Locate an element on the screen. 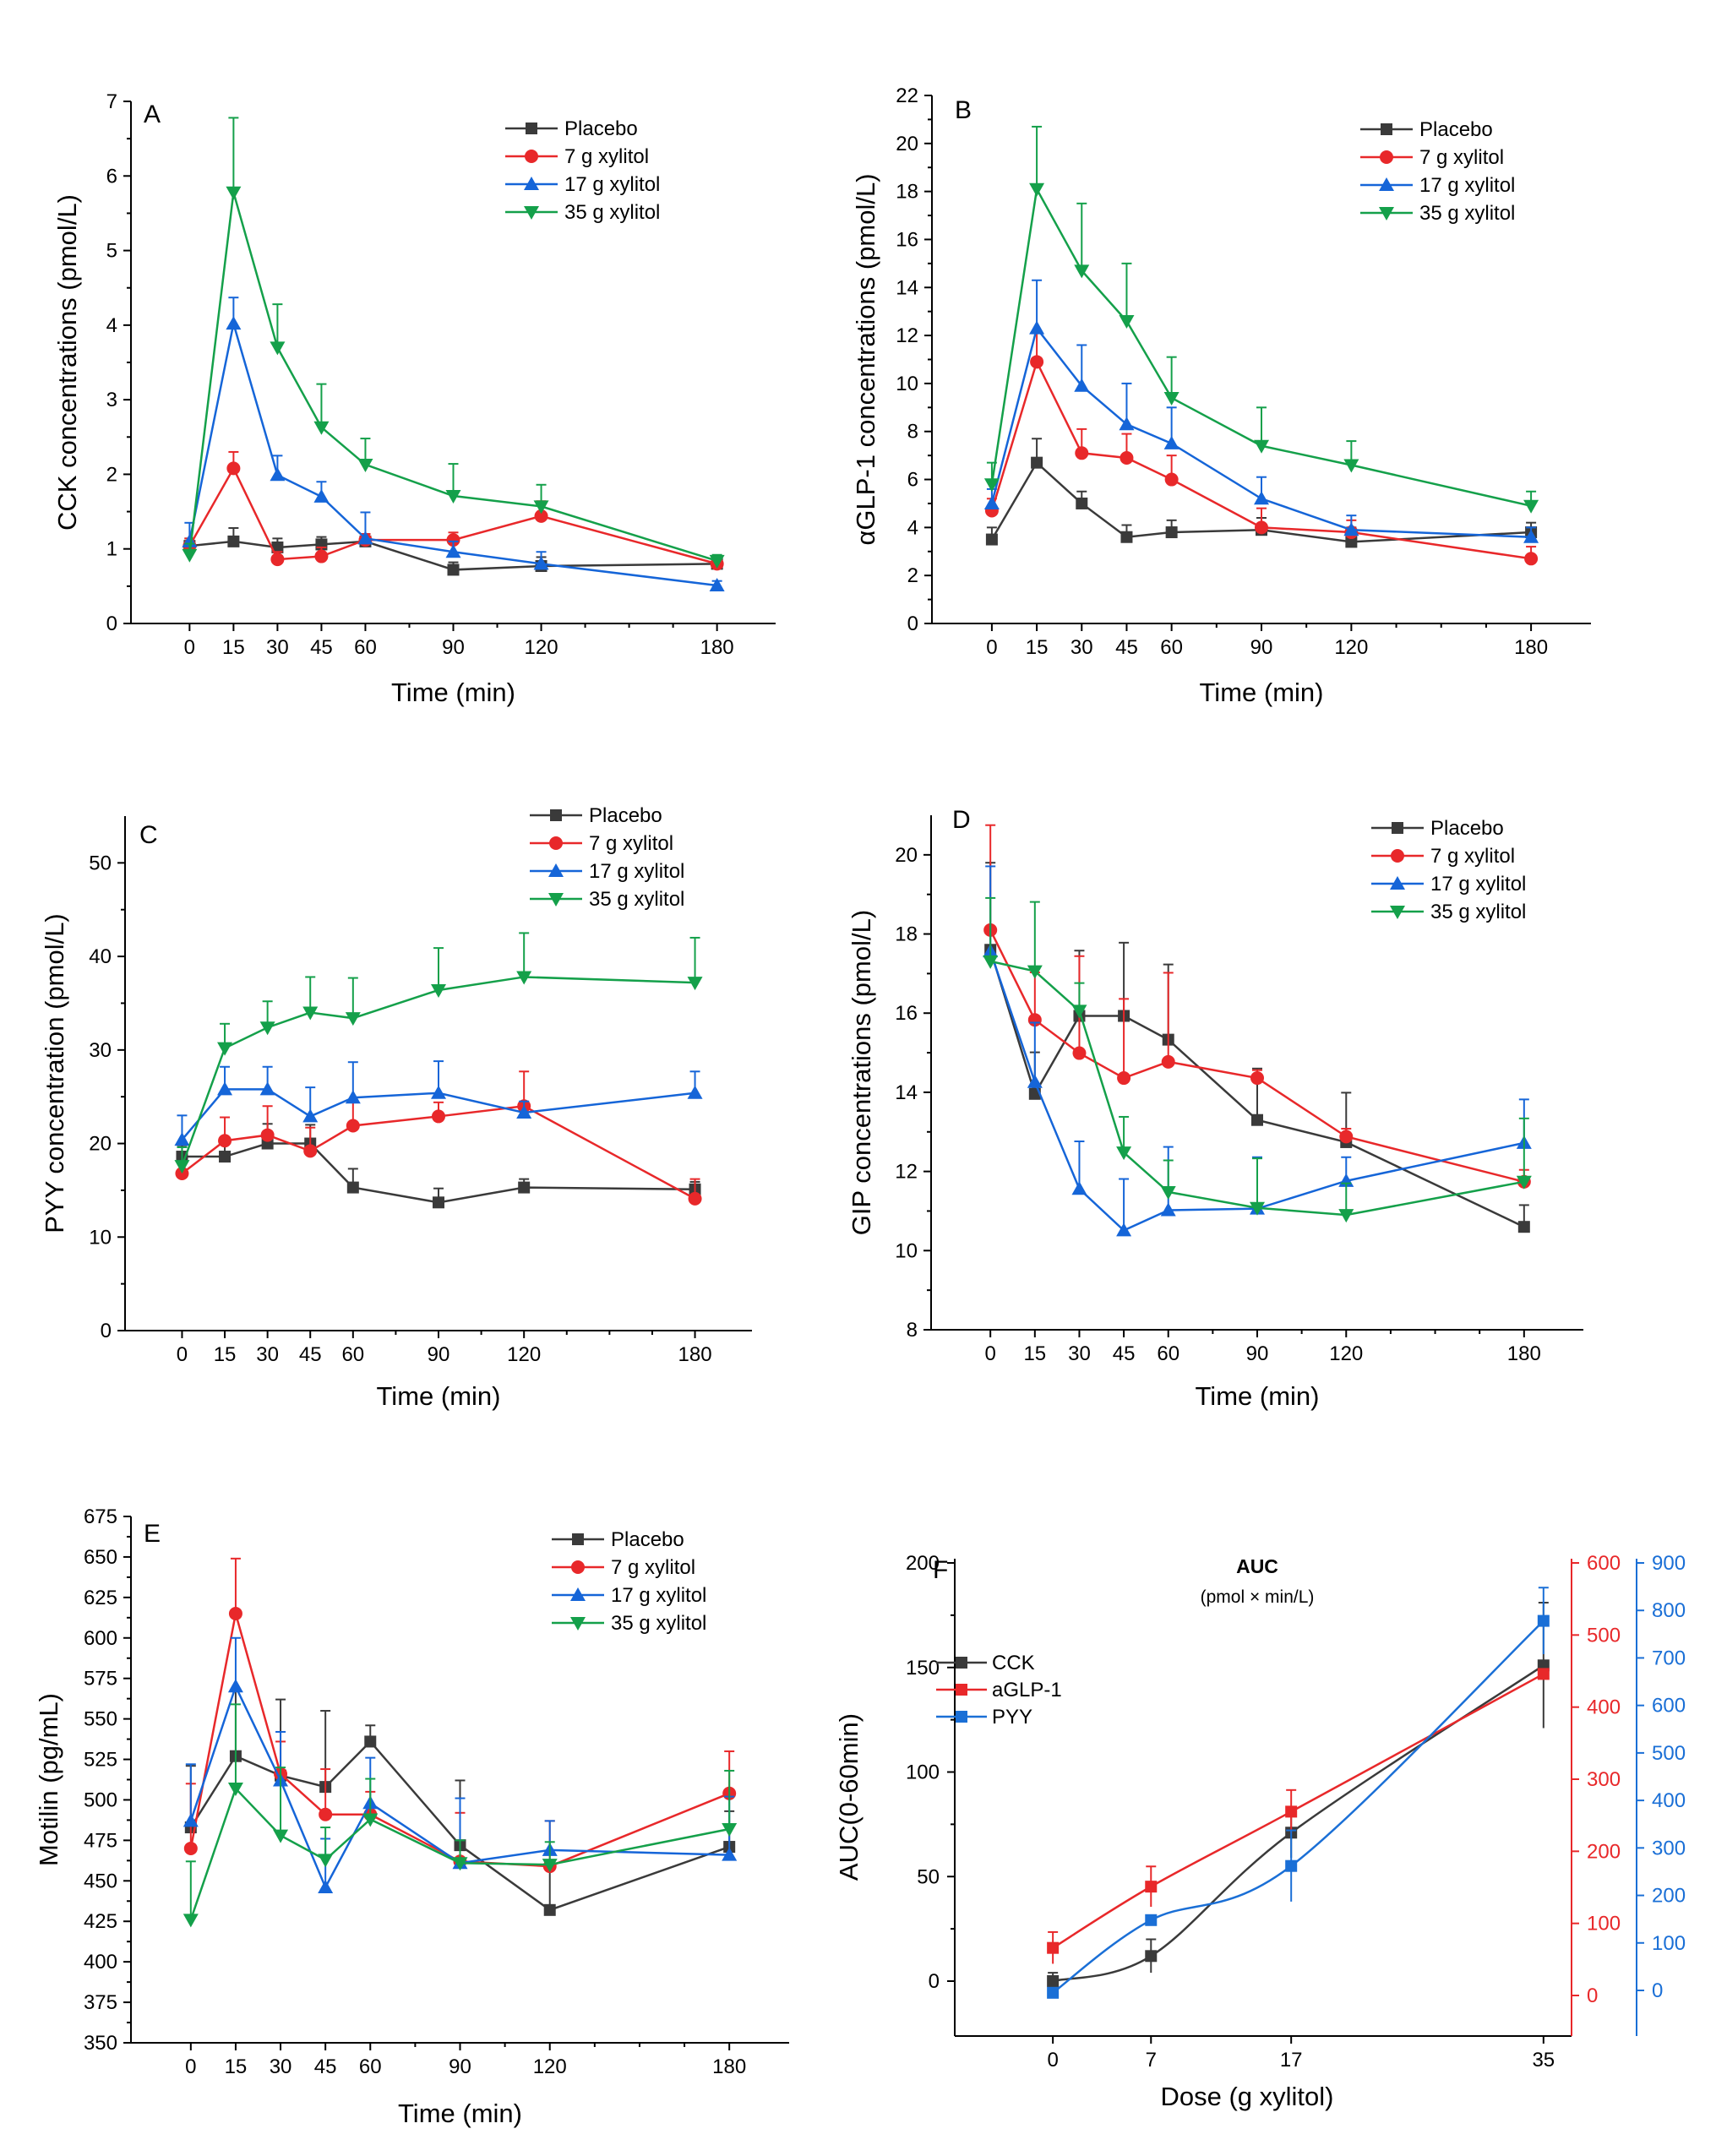  x-tick-label: 60 is located at coordinates (365, 647).